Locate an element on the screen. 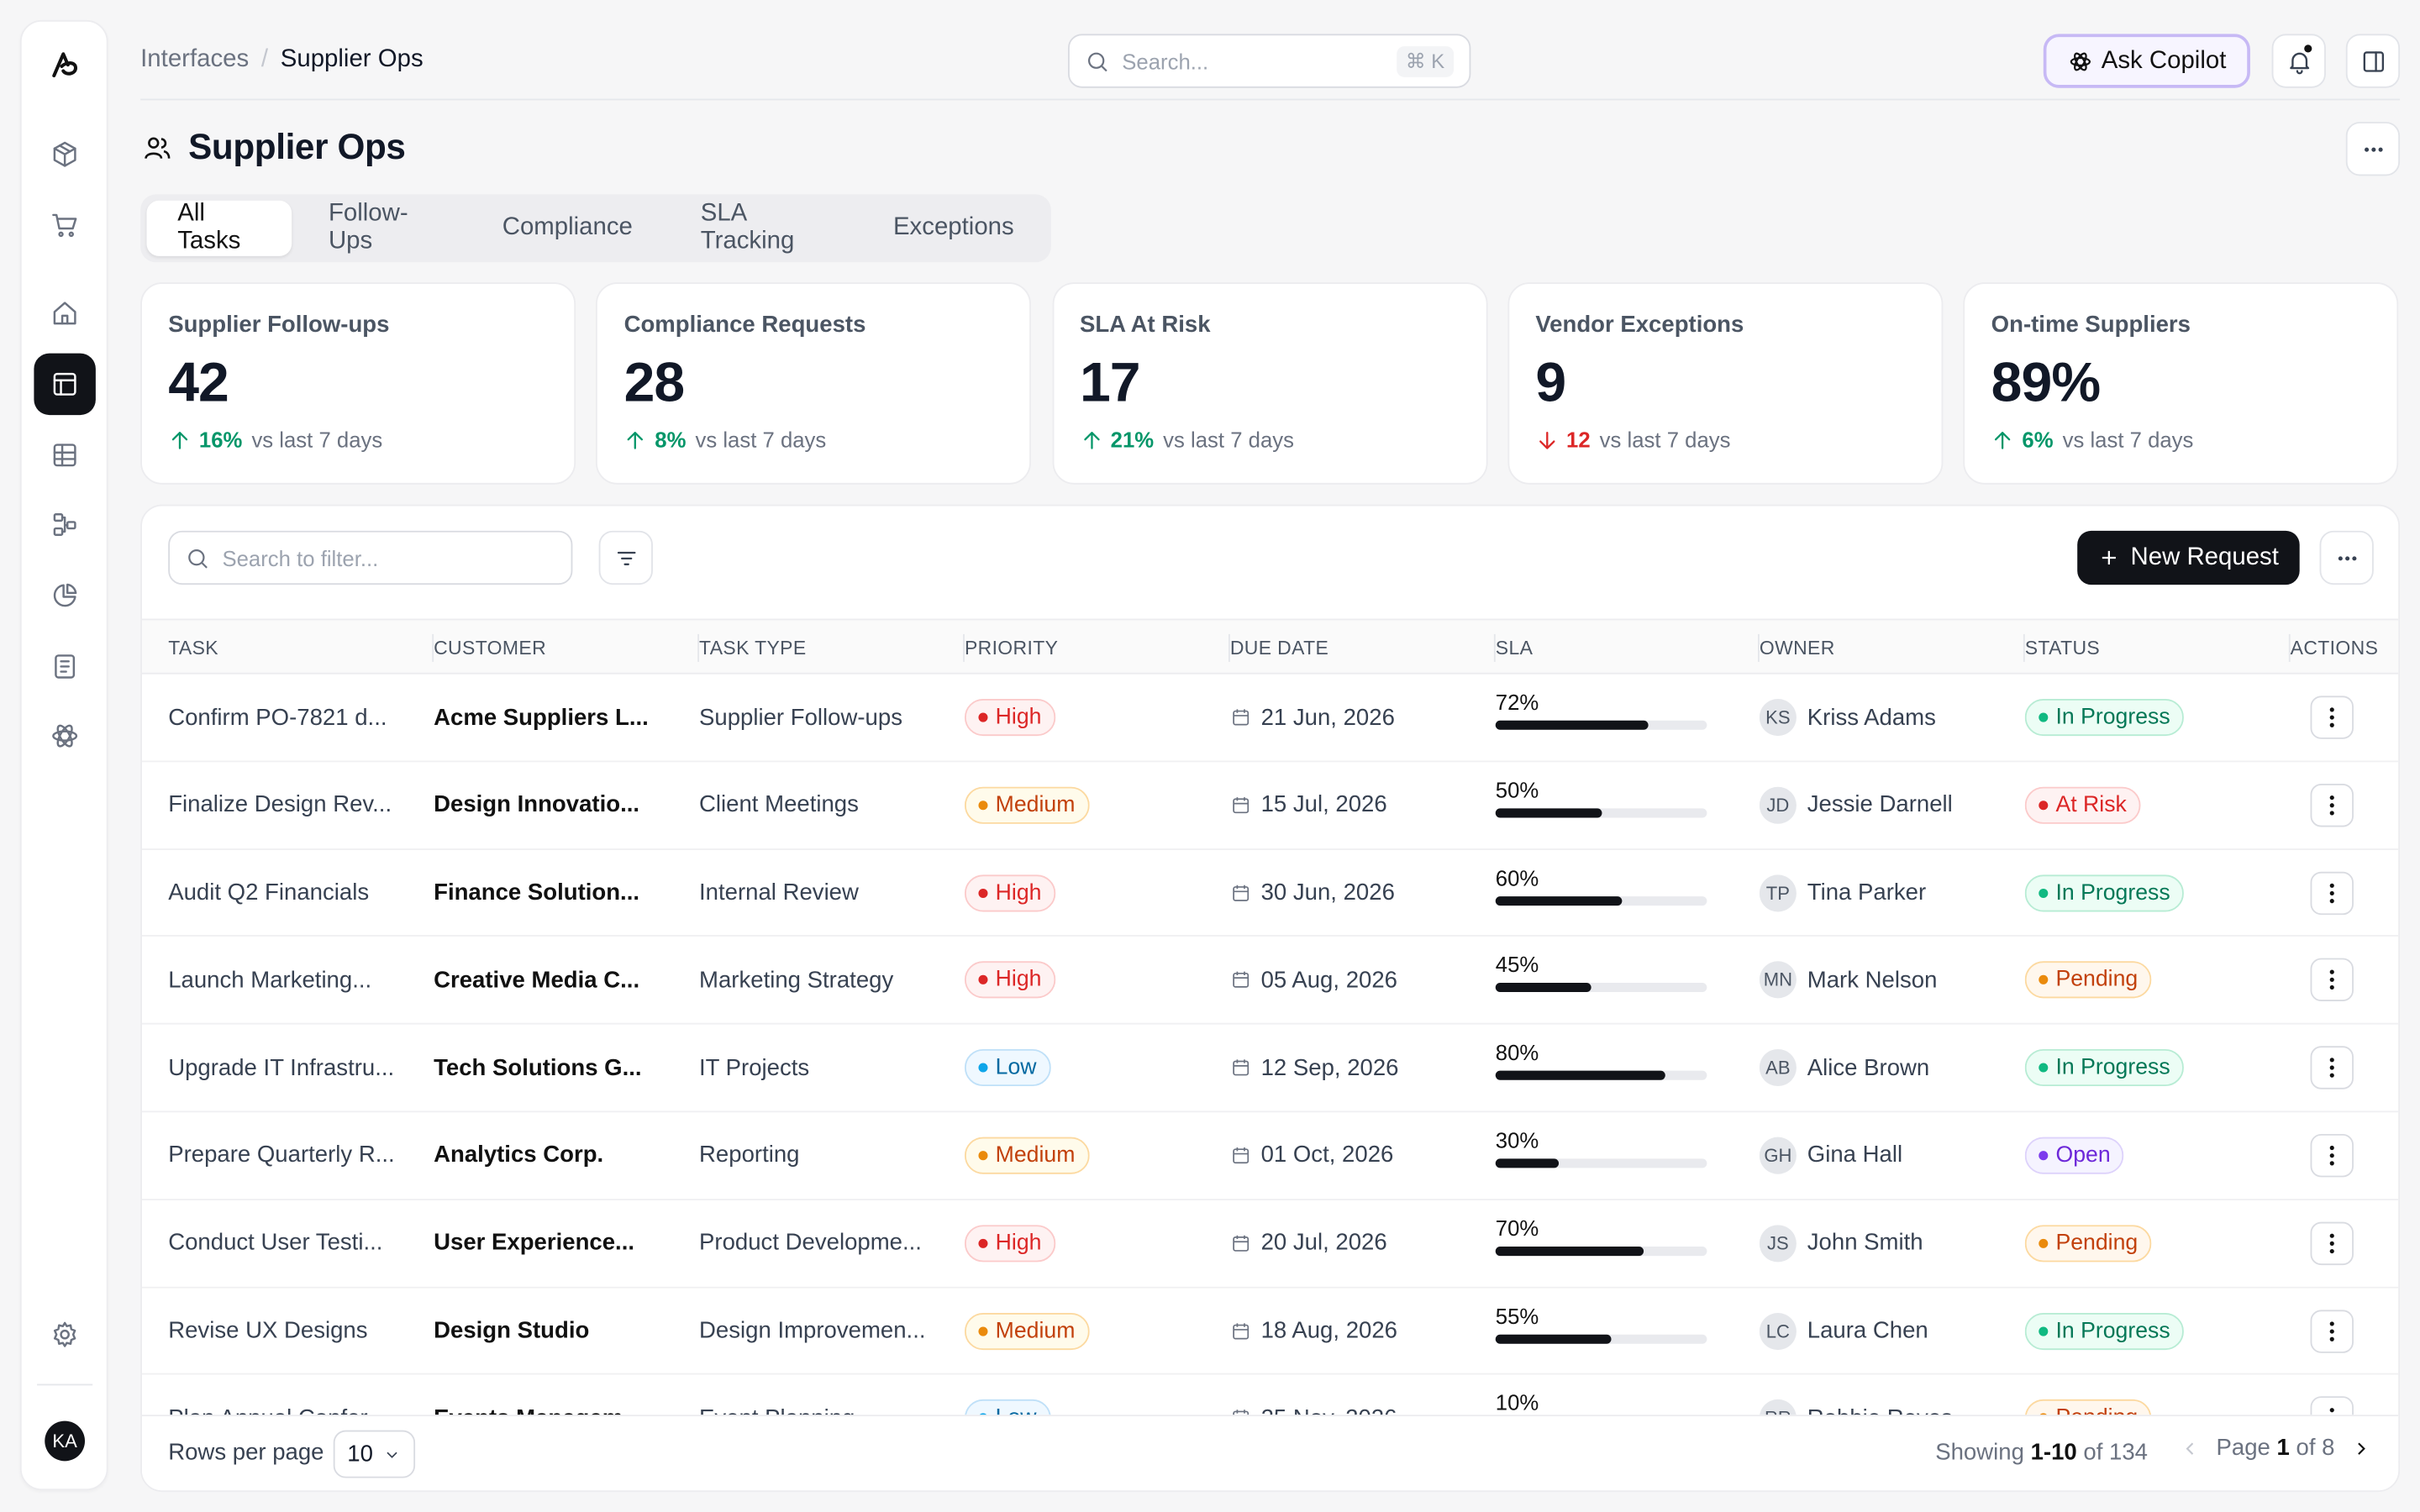  kpi-delta-value: 8% is located at coordinates (671, 440).